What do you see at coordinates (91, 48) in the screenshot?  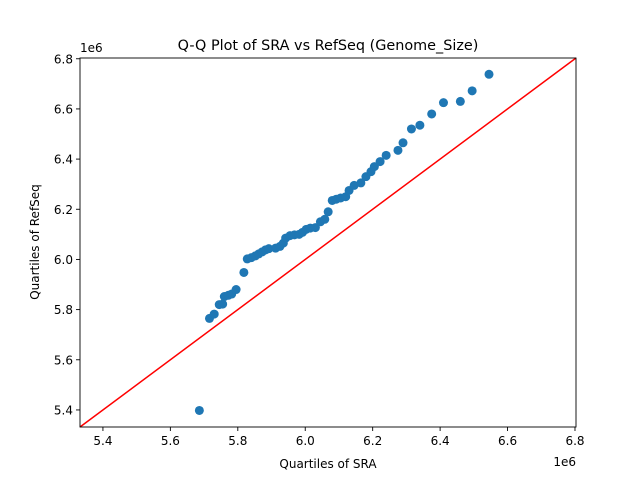 I see `y-offset-label: 1e6` at bounding box center [91, 48].